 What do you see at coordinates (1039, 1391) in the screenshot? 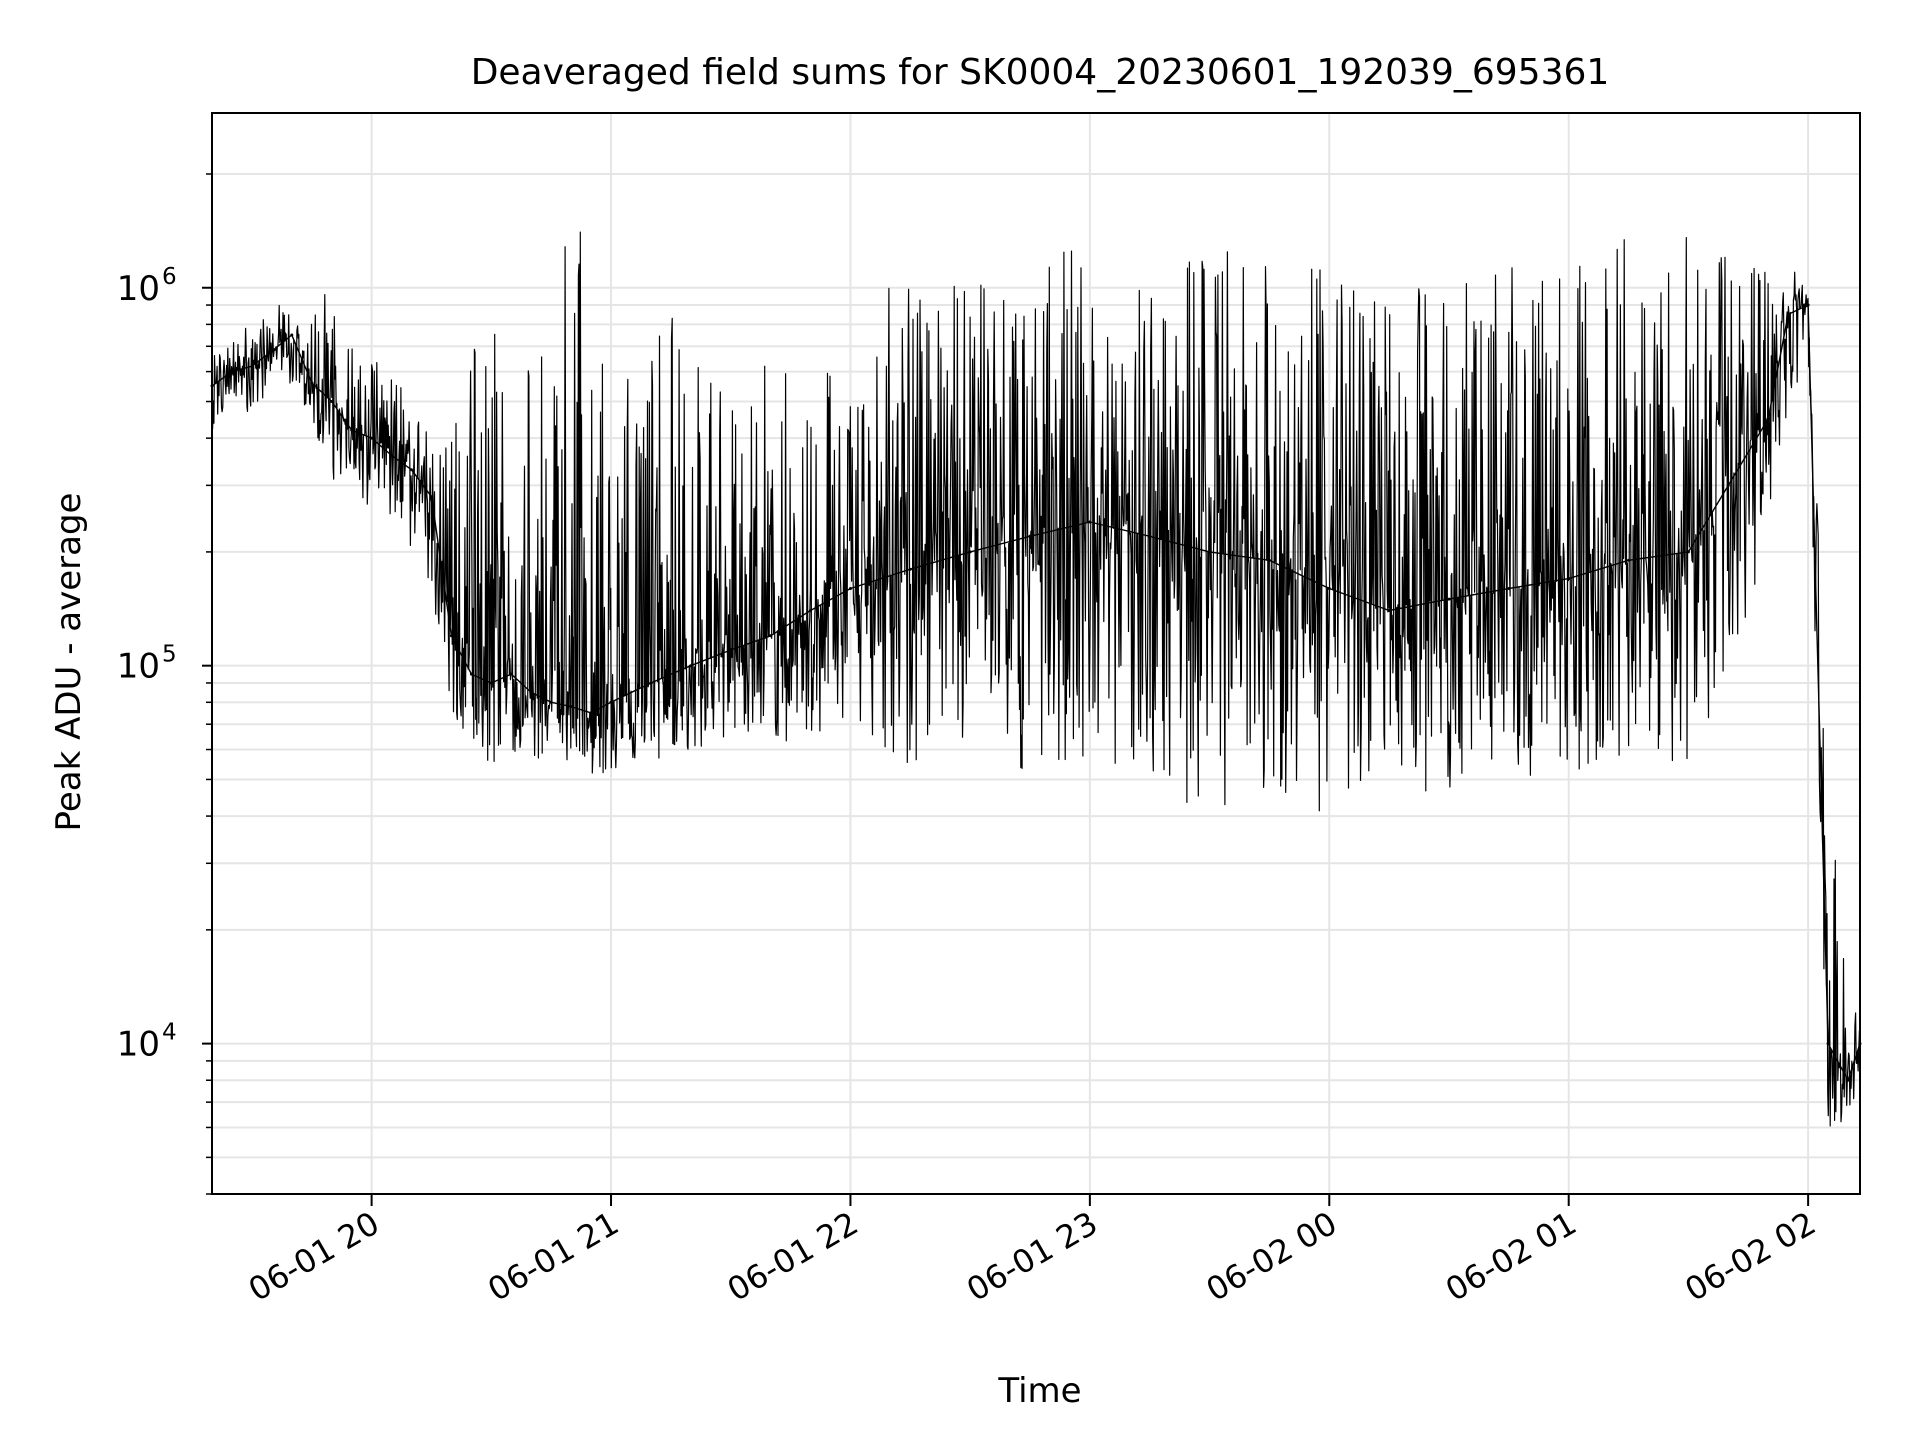
I see `x-axis-title: Time` at bounding box center [1039, 1391].